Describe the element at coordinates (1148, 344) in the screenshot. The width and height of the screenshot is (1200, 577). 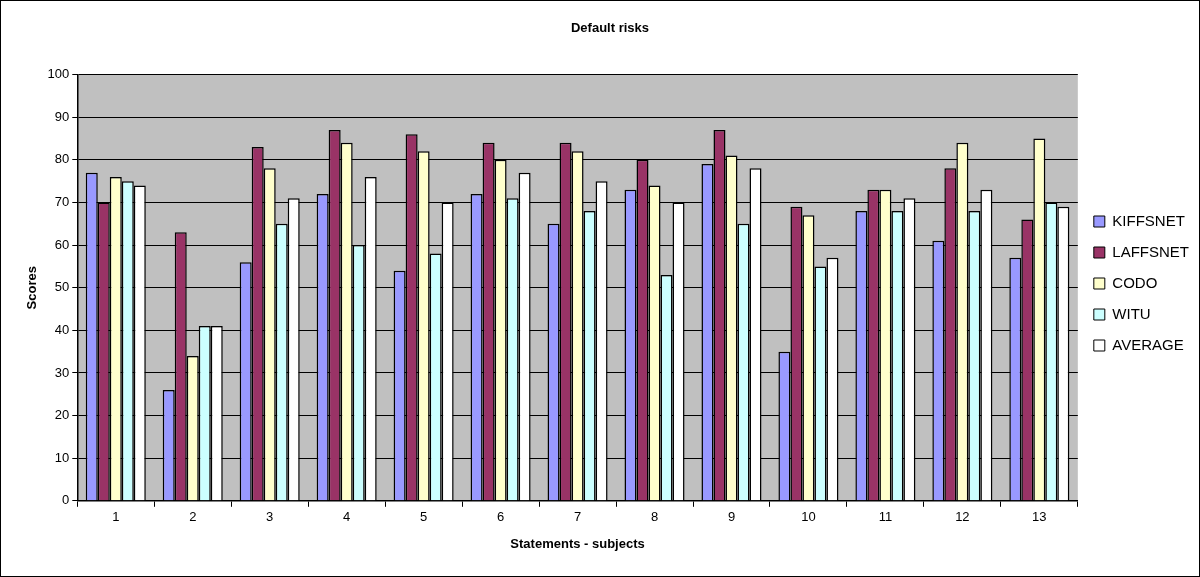
I see `legend-label: AVERAGE` at that location.